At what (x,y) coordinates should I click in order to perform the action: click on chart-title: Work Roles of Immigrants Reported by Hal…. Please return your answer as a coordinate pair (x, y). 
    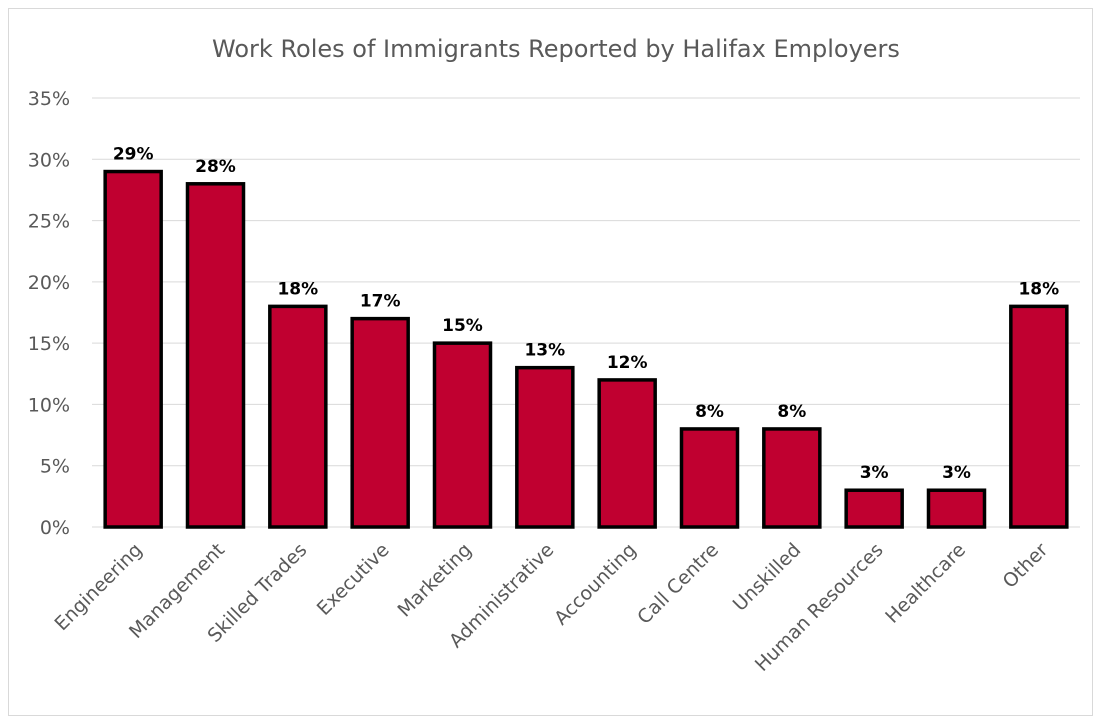
    Looking at the image, I should click on (556, 49).